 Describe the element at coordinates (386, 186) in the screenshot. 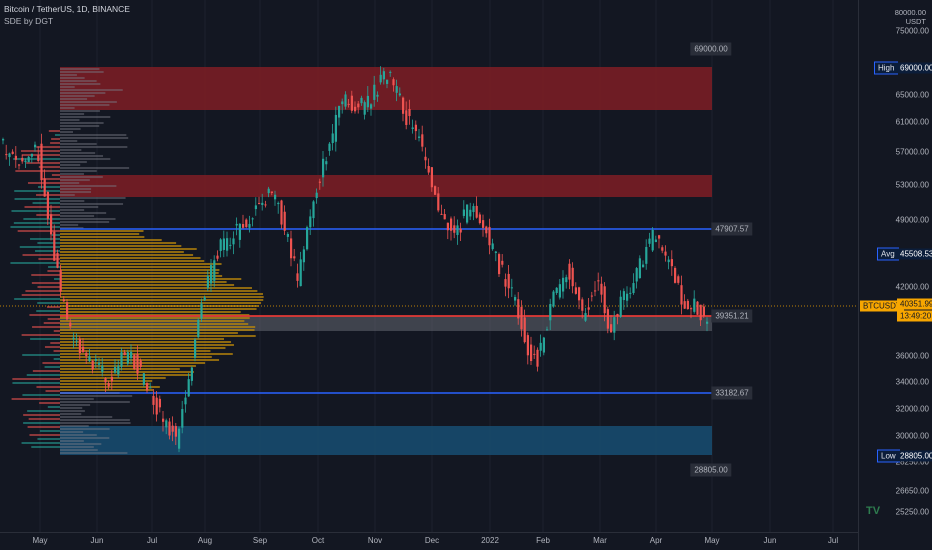

I see `supply-zone-mid` at that location.